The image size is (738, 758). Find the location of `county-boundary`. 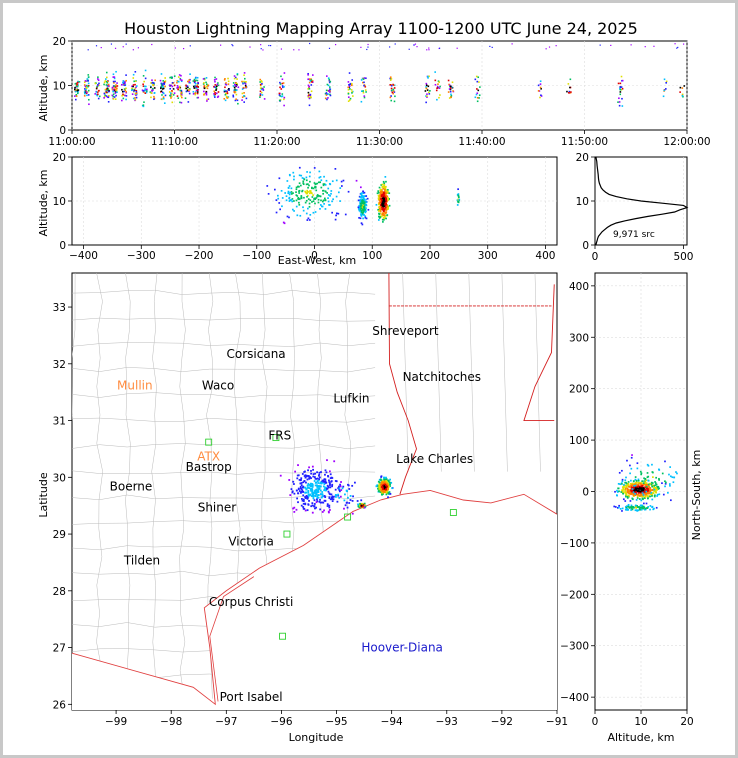

county-boundary is located at coordinates (224, 472).